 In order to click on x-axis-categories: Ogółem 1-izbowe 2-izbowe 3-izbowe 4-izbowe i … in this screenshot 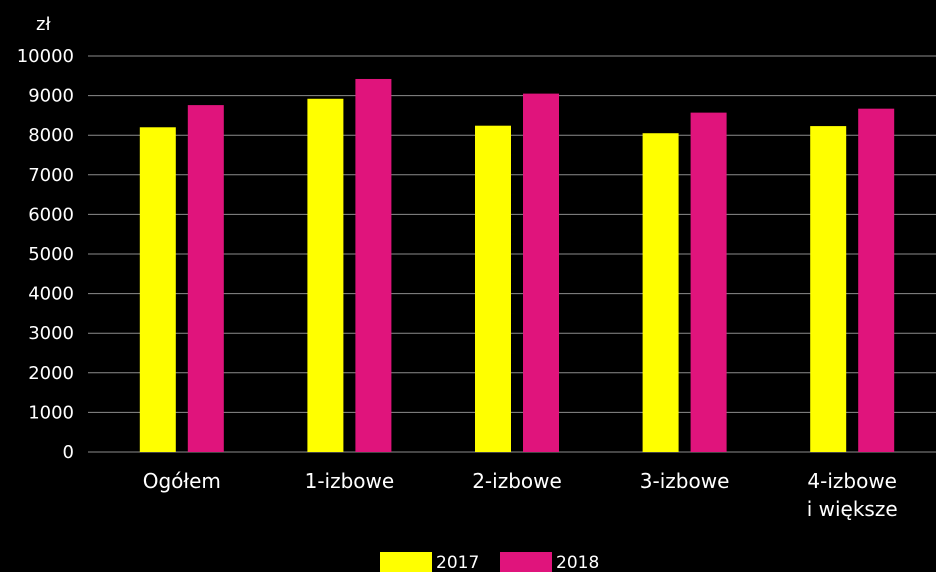, I will do `click(520, 495)`.